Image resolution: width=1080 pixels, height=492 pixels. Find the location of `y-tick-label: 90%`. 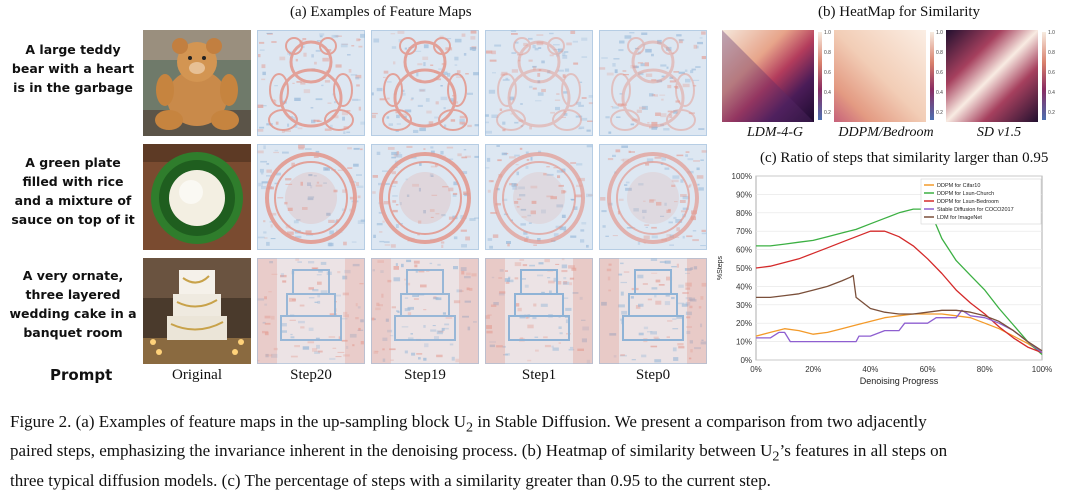

y-tick-label: 90% is located at coordinates (744, 194).